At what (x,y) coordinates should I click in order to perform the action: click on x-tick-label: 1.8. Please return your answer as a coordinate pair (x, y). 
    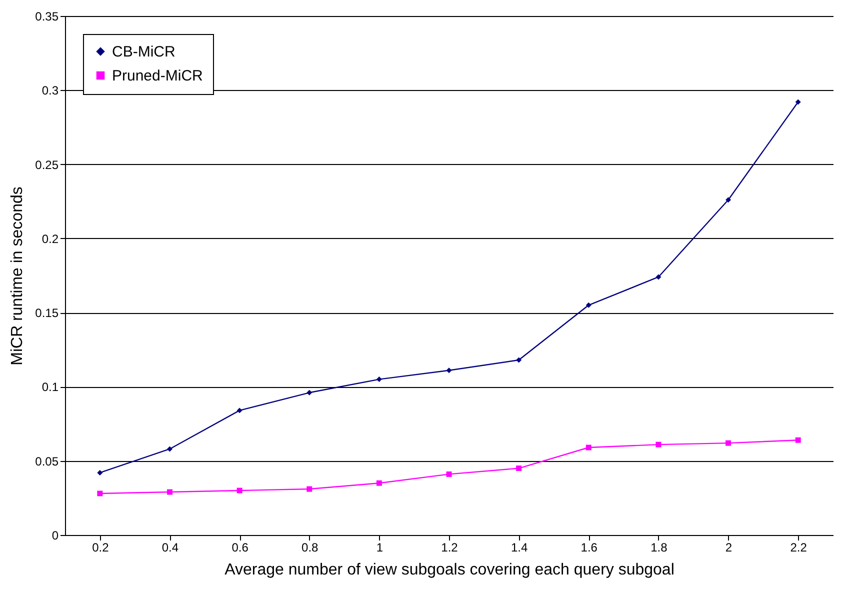
    Looking at the image, I should click on (659, 547).